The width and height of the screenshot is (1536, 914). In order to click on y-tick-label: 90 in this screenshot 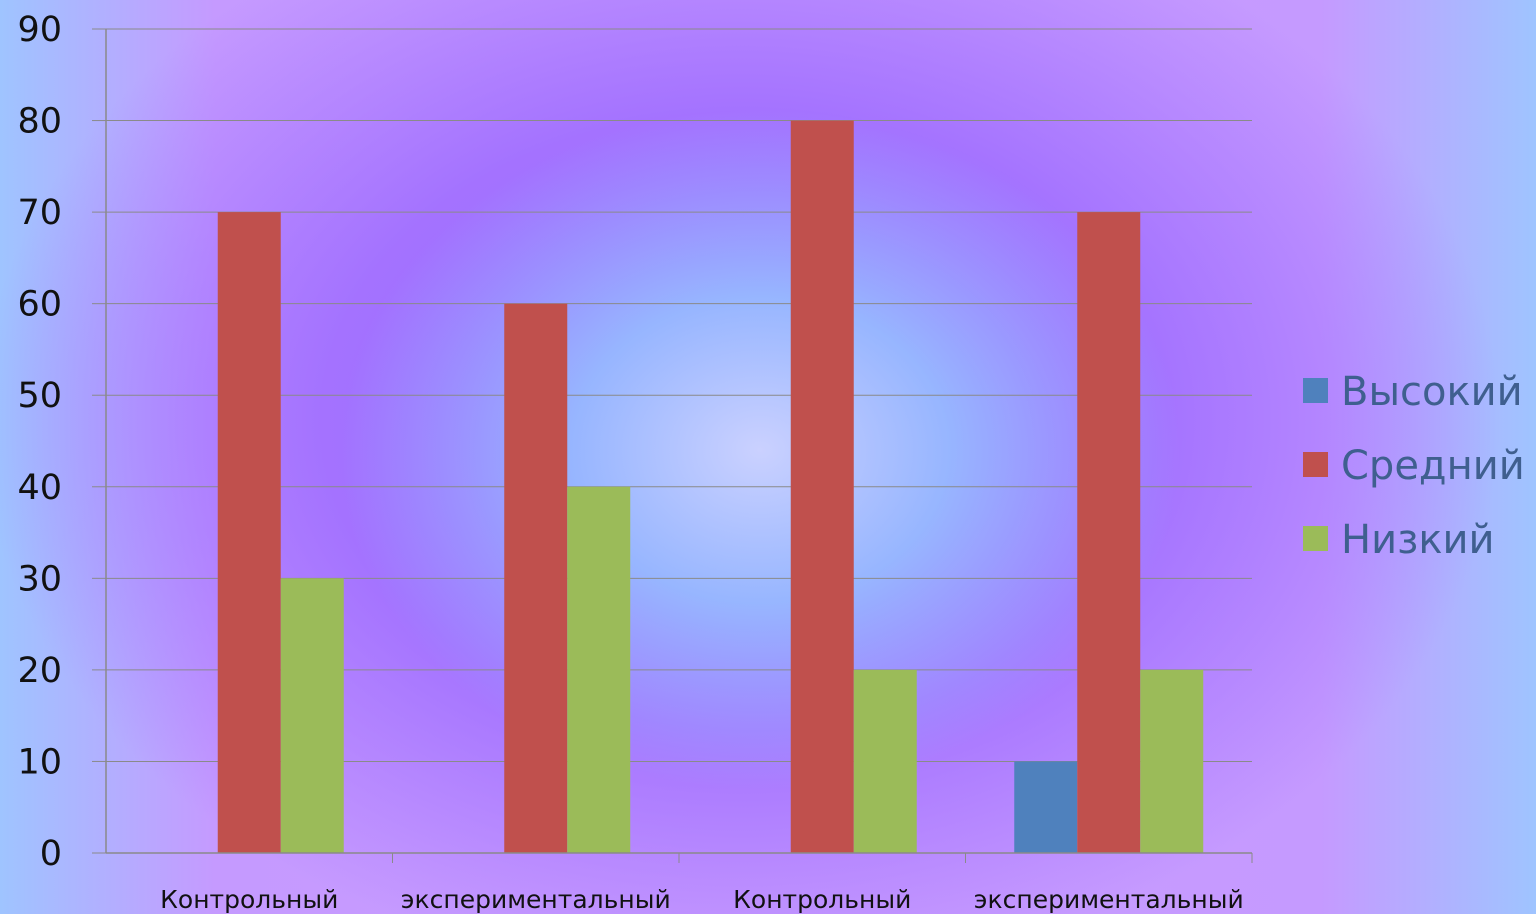, I will do `click(39, 30)`.